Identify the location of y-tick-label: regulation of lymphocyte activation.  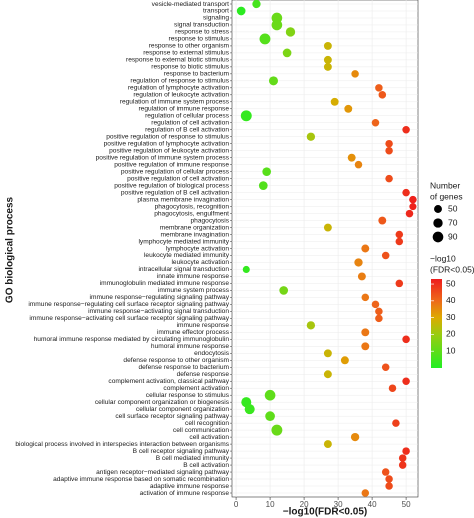
(178, 88).